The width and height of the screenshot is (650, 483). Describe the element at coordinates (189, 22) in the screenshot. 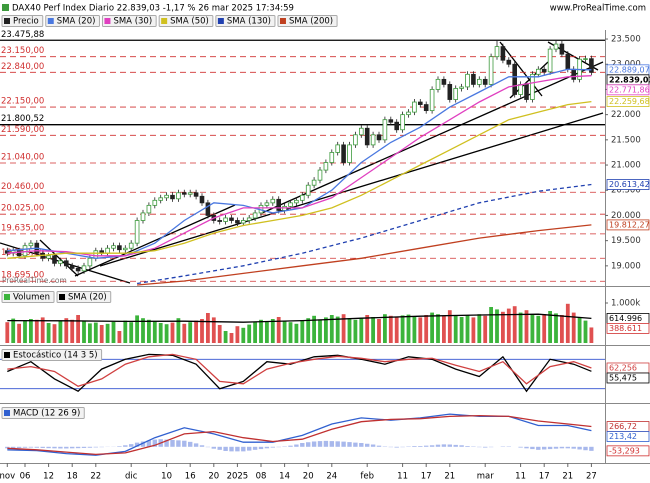

I see `legend-label: SMA (50)` at that location.